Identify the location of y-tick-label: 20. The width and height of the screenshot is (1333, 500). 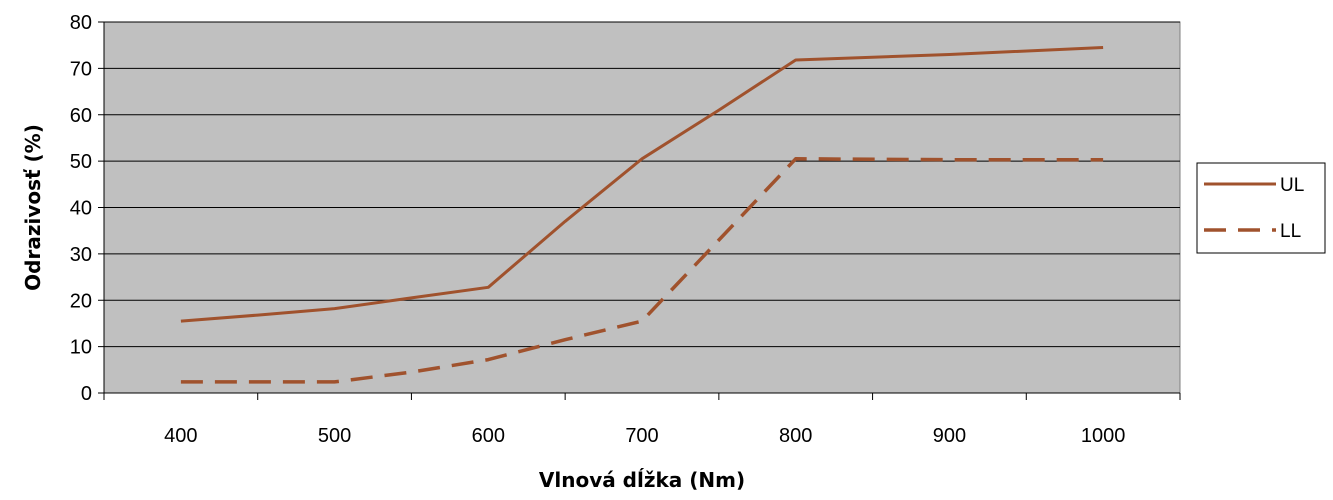
(81, 301).